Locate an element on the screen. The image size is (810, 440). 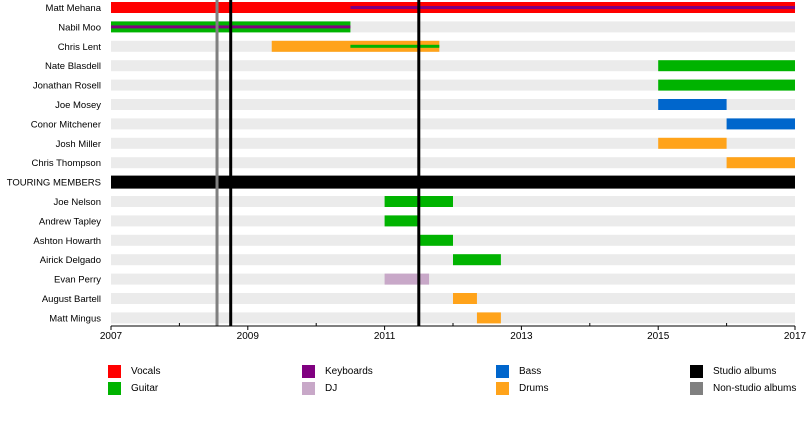
member-bar-keyboards is located at coordinates (572, 7).